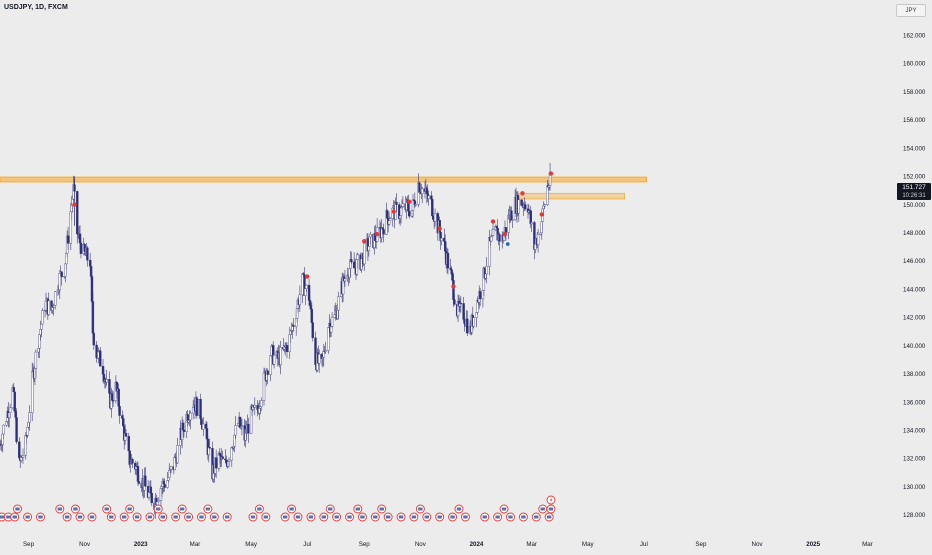  What do you see at coordinates (911, 10) in the screenshot?
I see `currency-badge: JPY` at bounding box center [911, 10].